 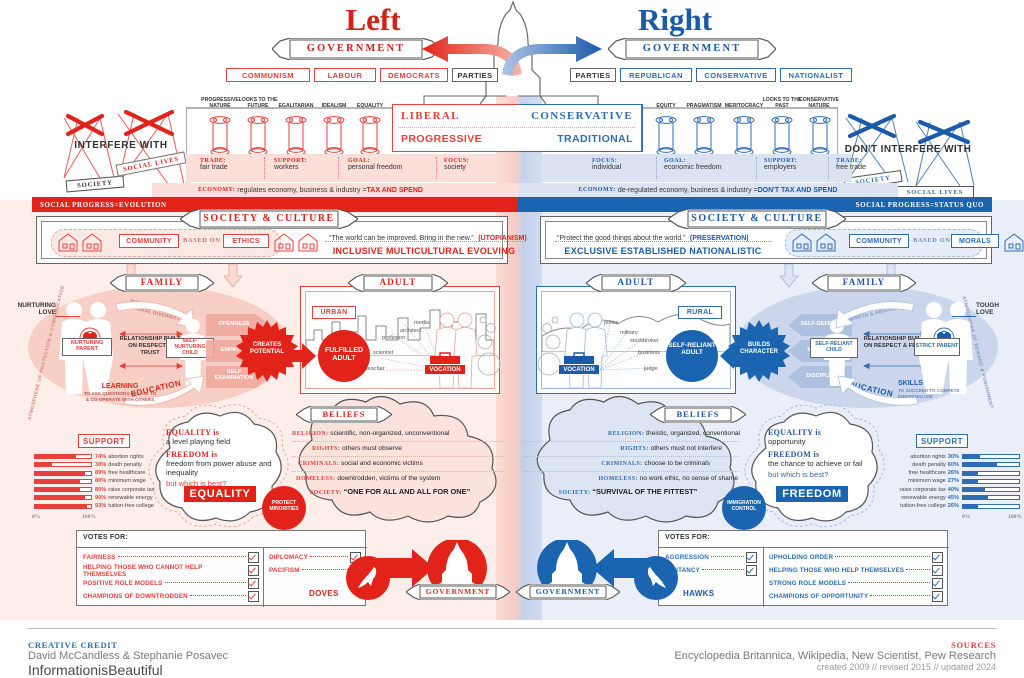 What do you see at coordinates (922, 489) in the screenshot?
I see `bar-label: raise corporate tax` at bounding box center [922, 489].